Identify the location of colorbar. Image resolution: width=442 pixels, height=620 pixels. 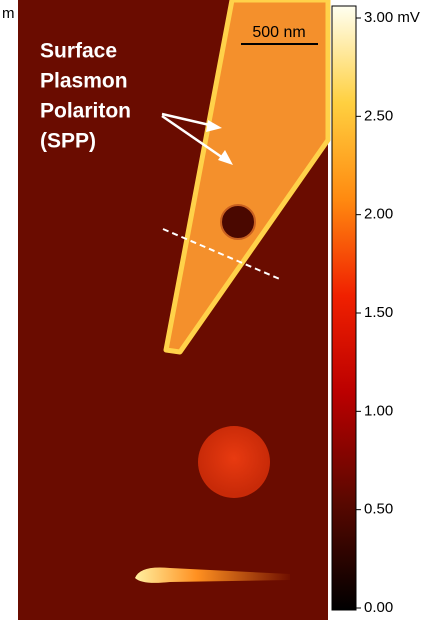
(344, 308).